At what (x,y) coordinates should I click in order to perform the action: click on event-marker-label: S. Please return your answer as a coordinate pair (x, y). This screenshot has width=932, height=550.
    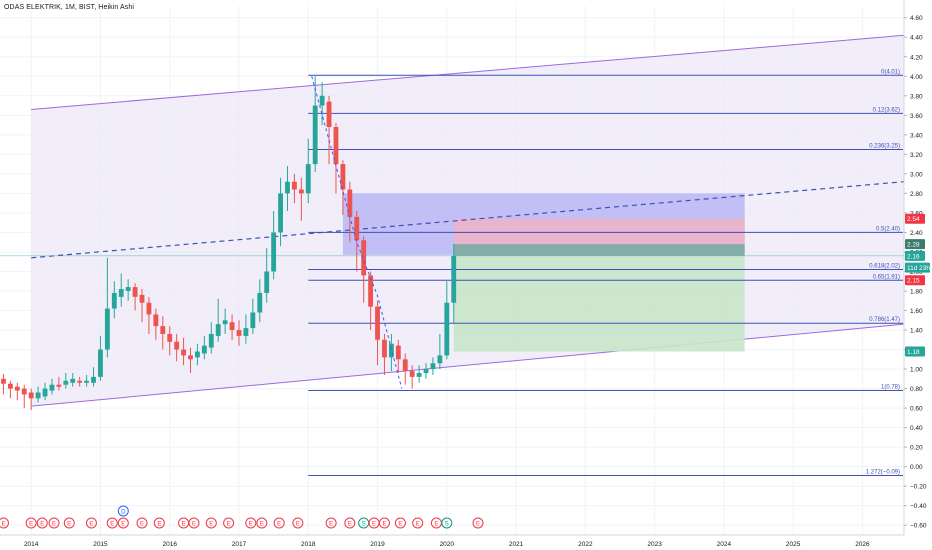
    Looking at the image, I should click on (447, 524).